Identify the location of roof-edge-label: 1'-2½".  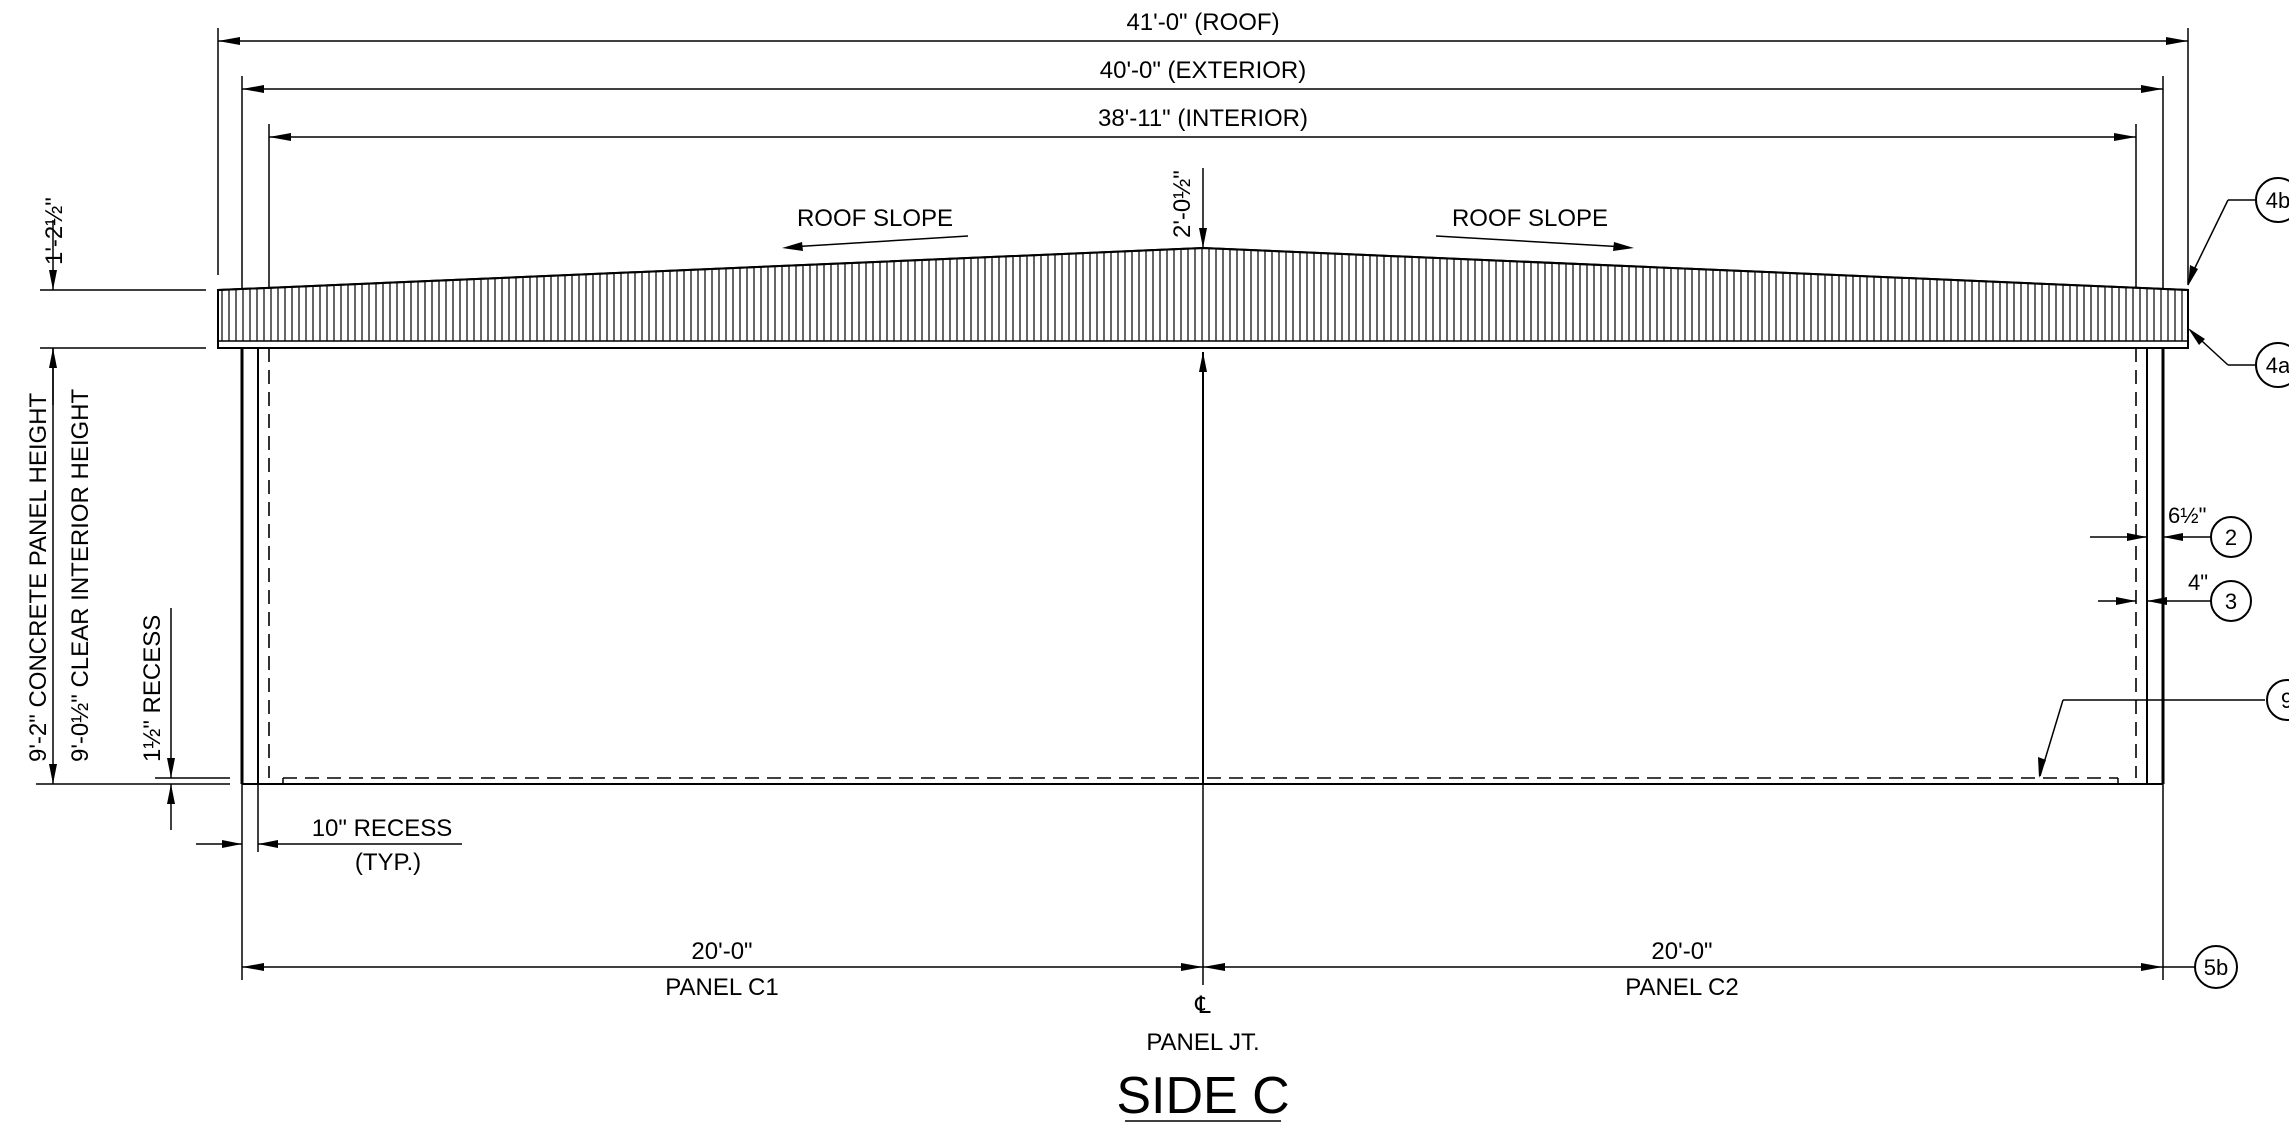
(54, 231).